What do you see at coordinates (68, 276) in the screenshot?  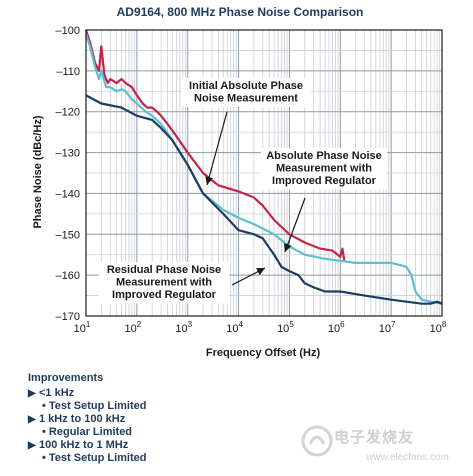 I see `y-tick-label: –160` at bounding box center [68, 276].